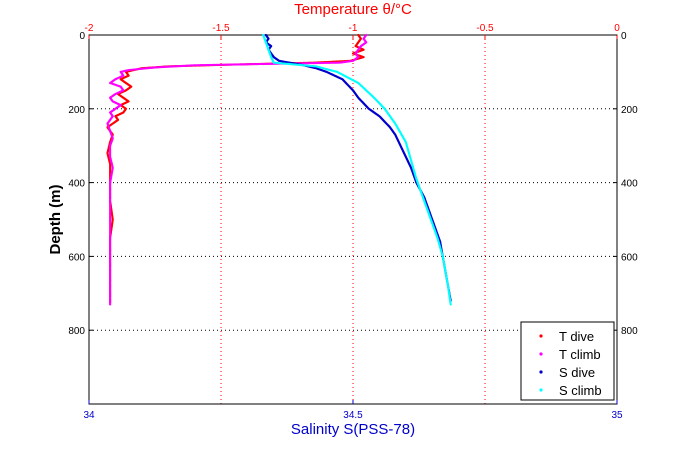 This screenshot has width=681, height=454. Describe the element at coordinates (629, 110) in the screenshot. I see `right-axis-tick-label: 200` at that location.